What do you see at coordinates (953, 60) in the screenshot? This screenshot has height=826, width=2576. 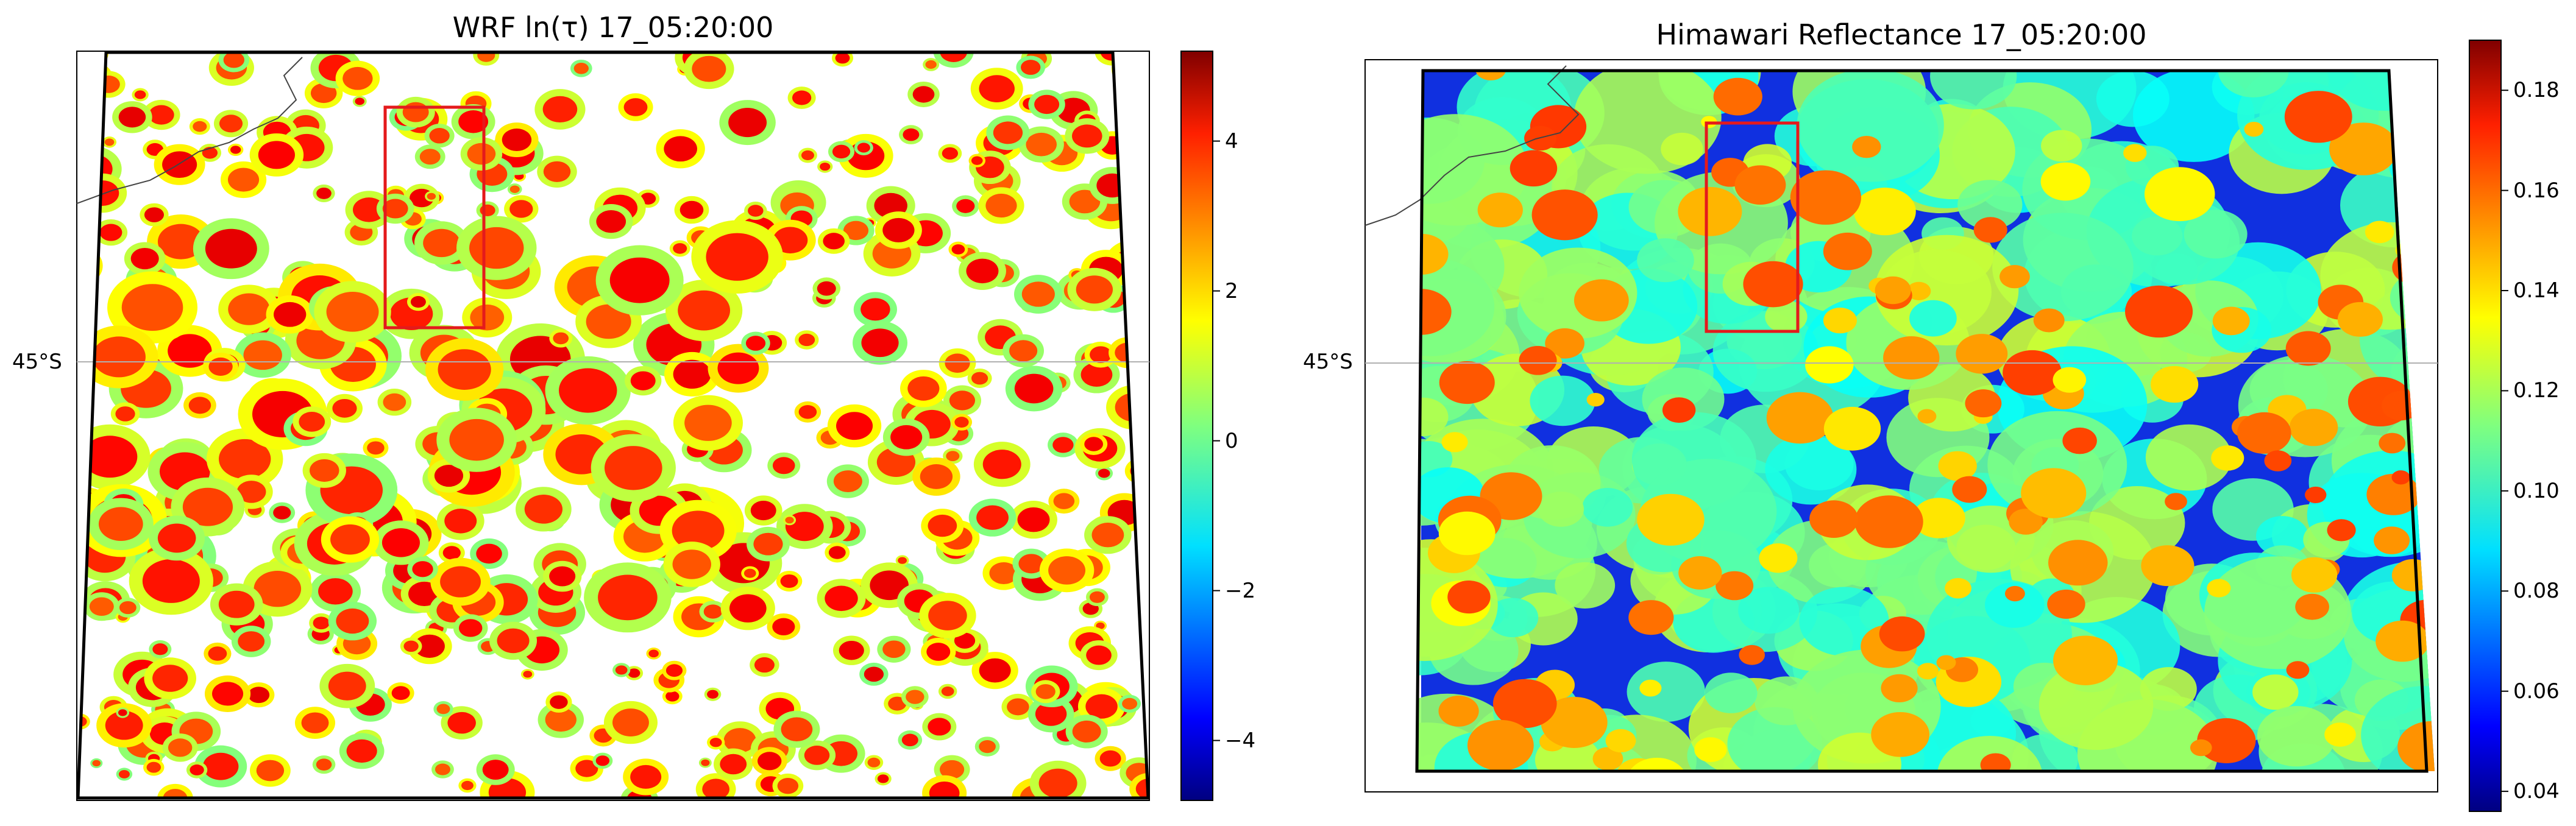 I see `cloud-cell` at bounding box center [953, 60].